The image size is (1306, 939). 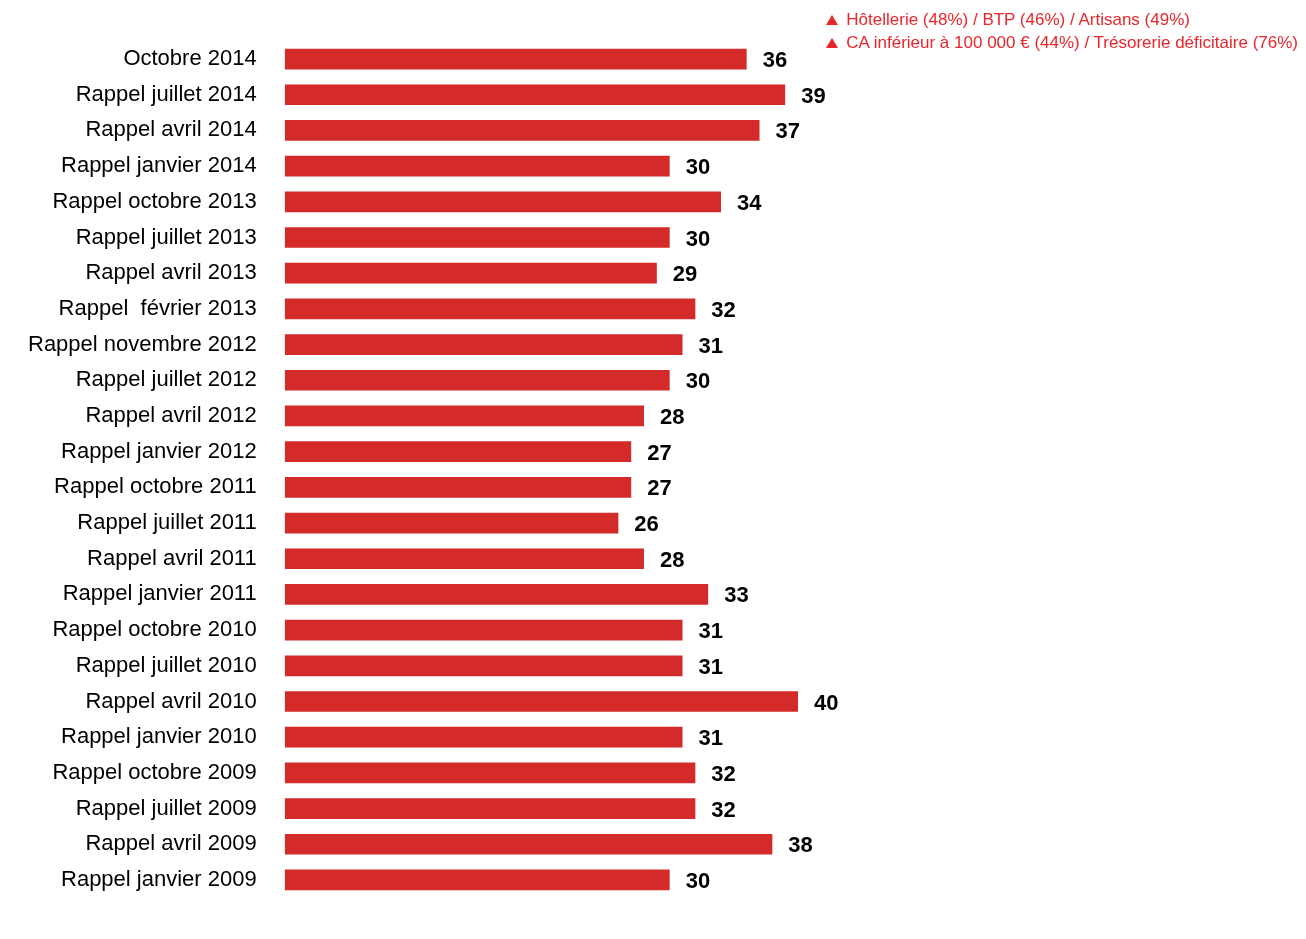 What do you see at coordinates (166, 664) in the screenshot?
I see `y-tick-label: Rappel juillet 2010` at bounding box center [166, 664].